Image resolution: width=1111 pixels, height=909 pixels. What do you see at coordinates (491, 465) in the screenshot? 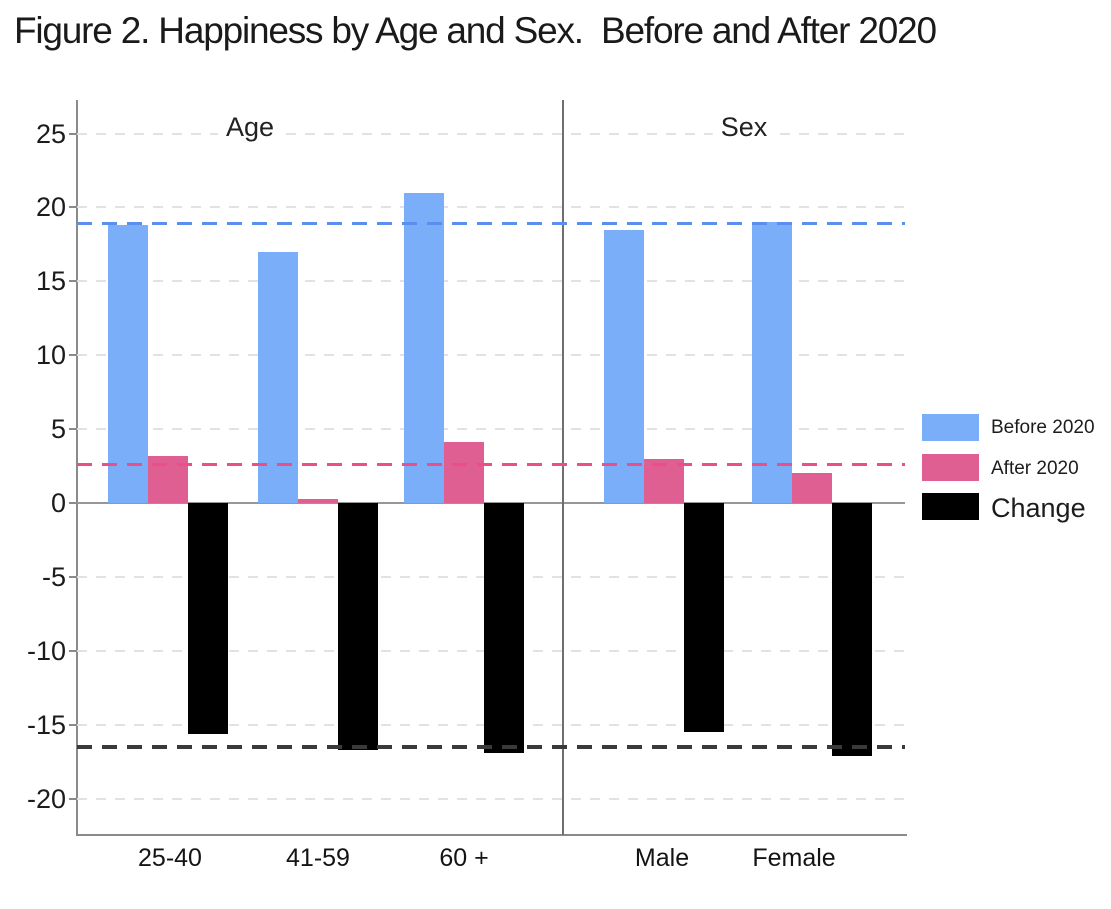
I see `reference-line-after-2020` at bounding box center [491, 465].